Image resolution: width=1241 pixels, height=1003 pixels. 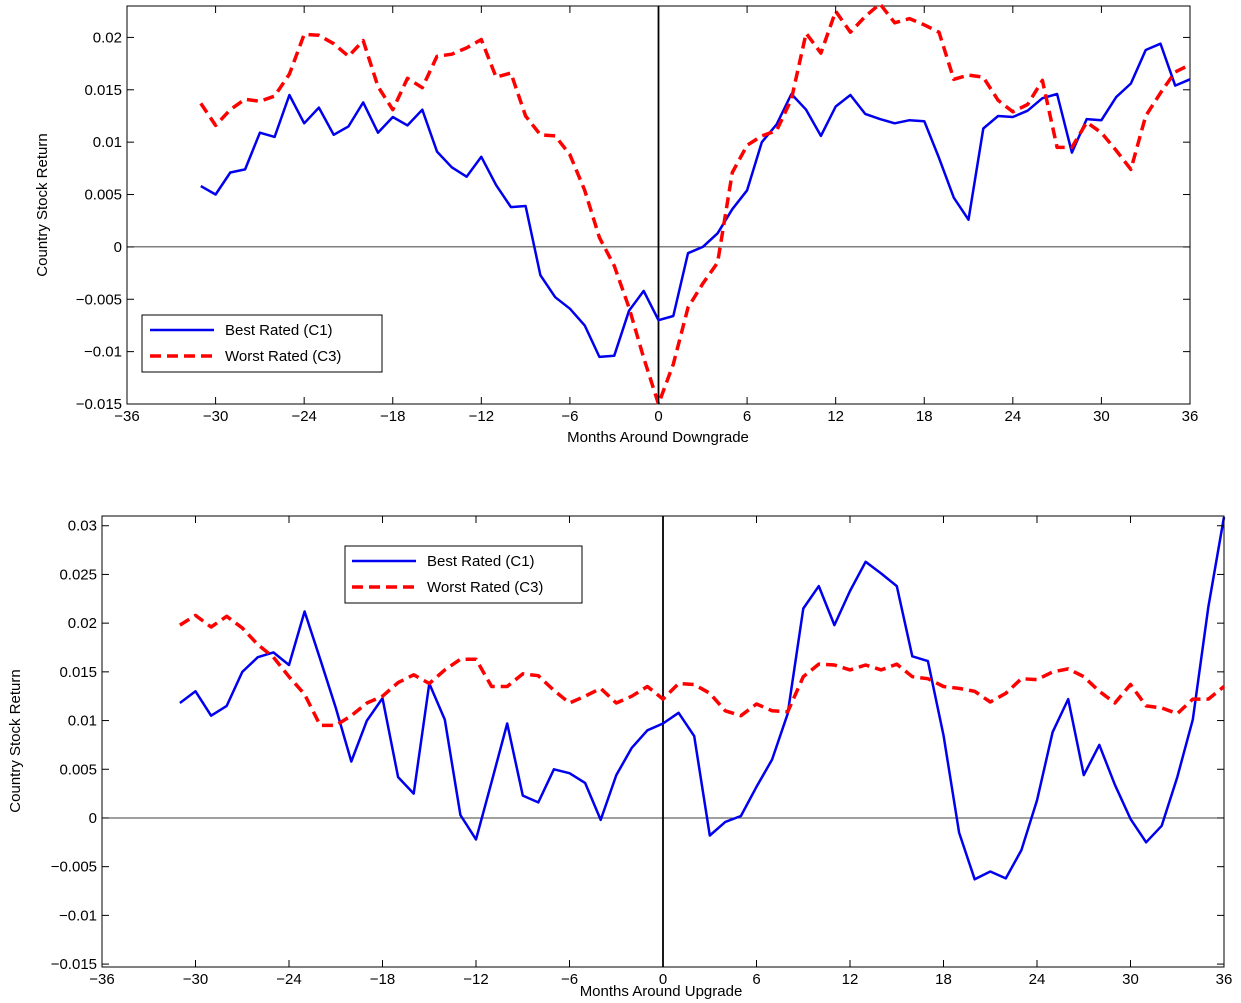 I want to click on y-axis-label-downgrade: Country Stock Return, so click(x=42, y=204).